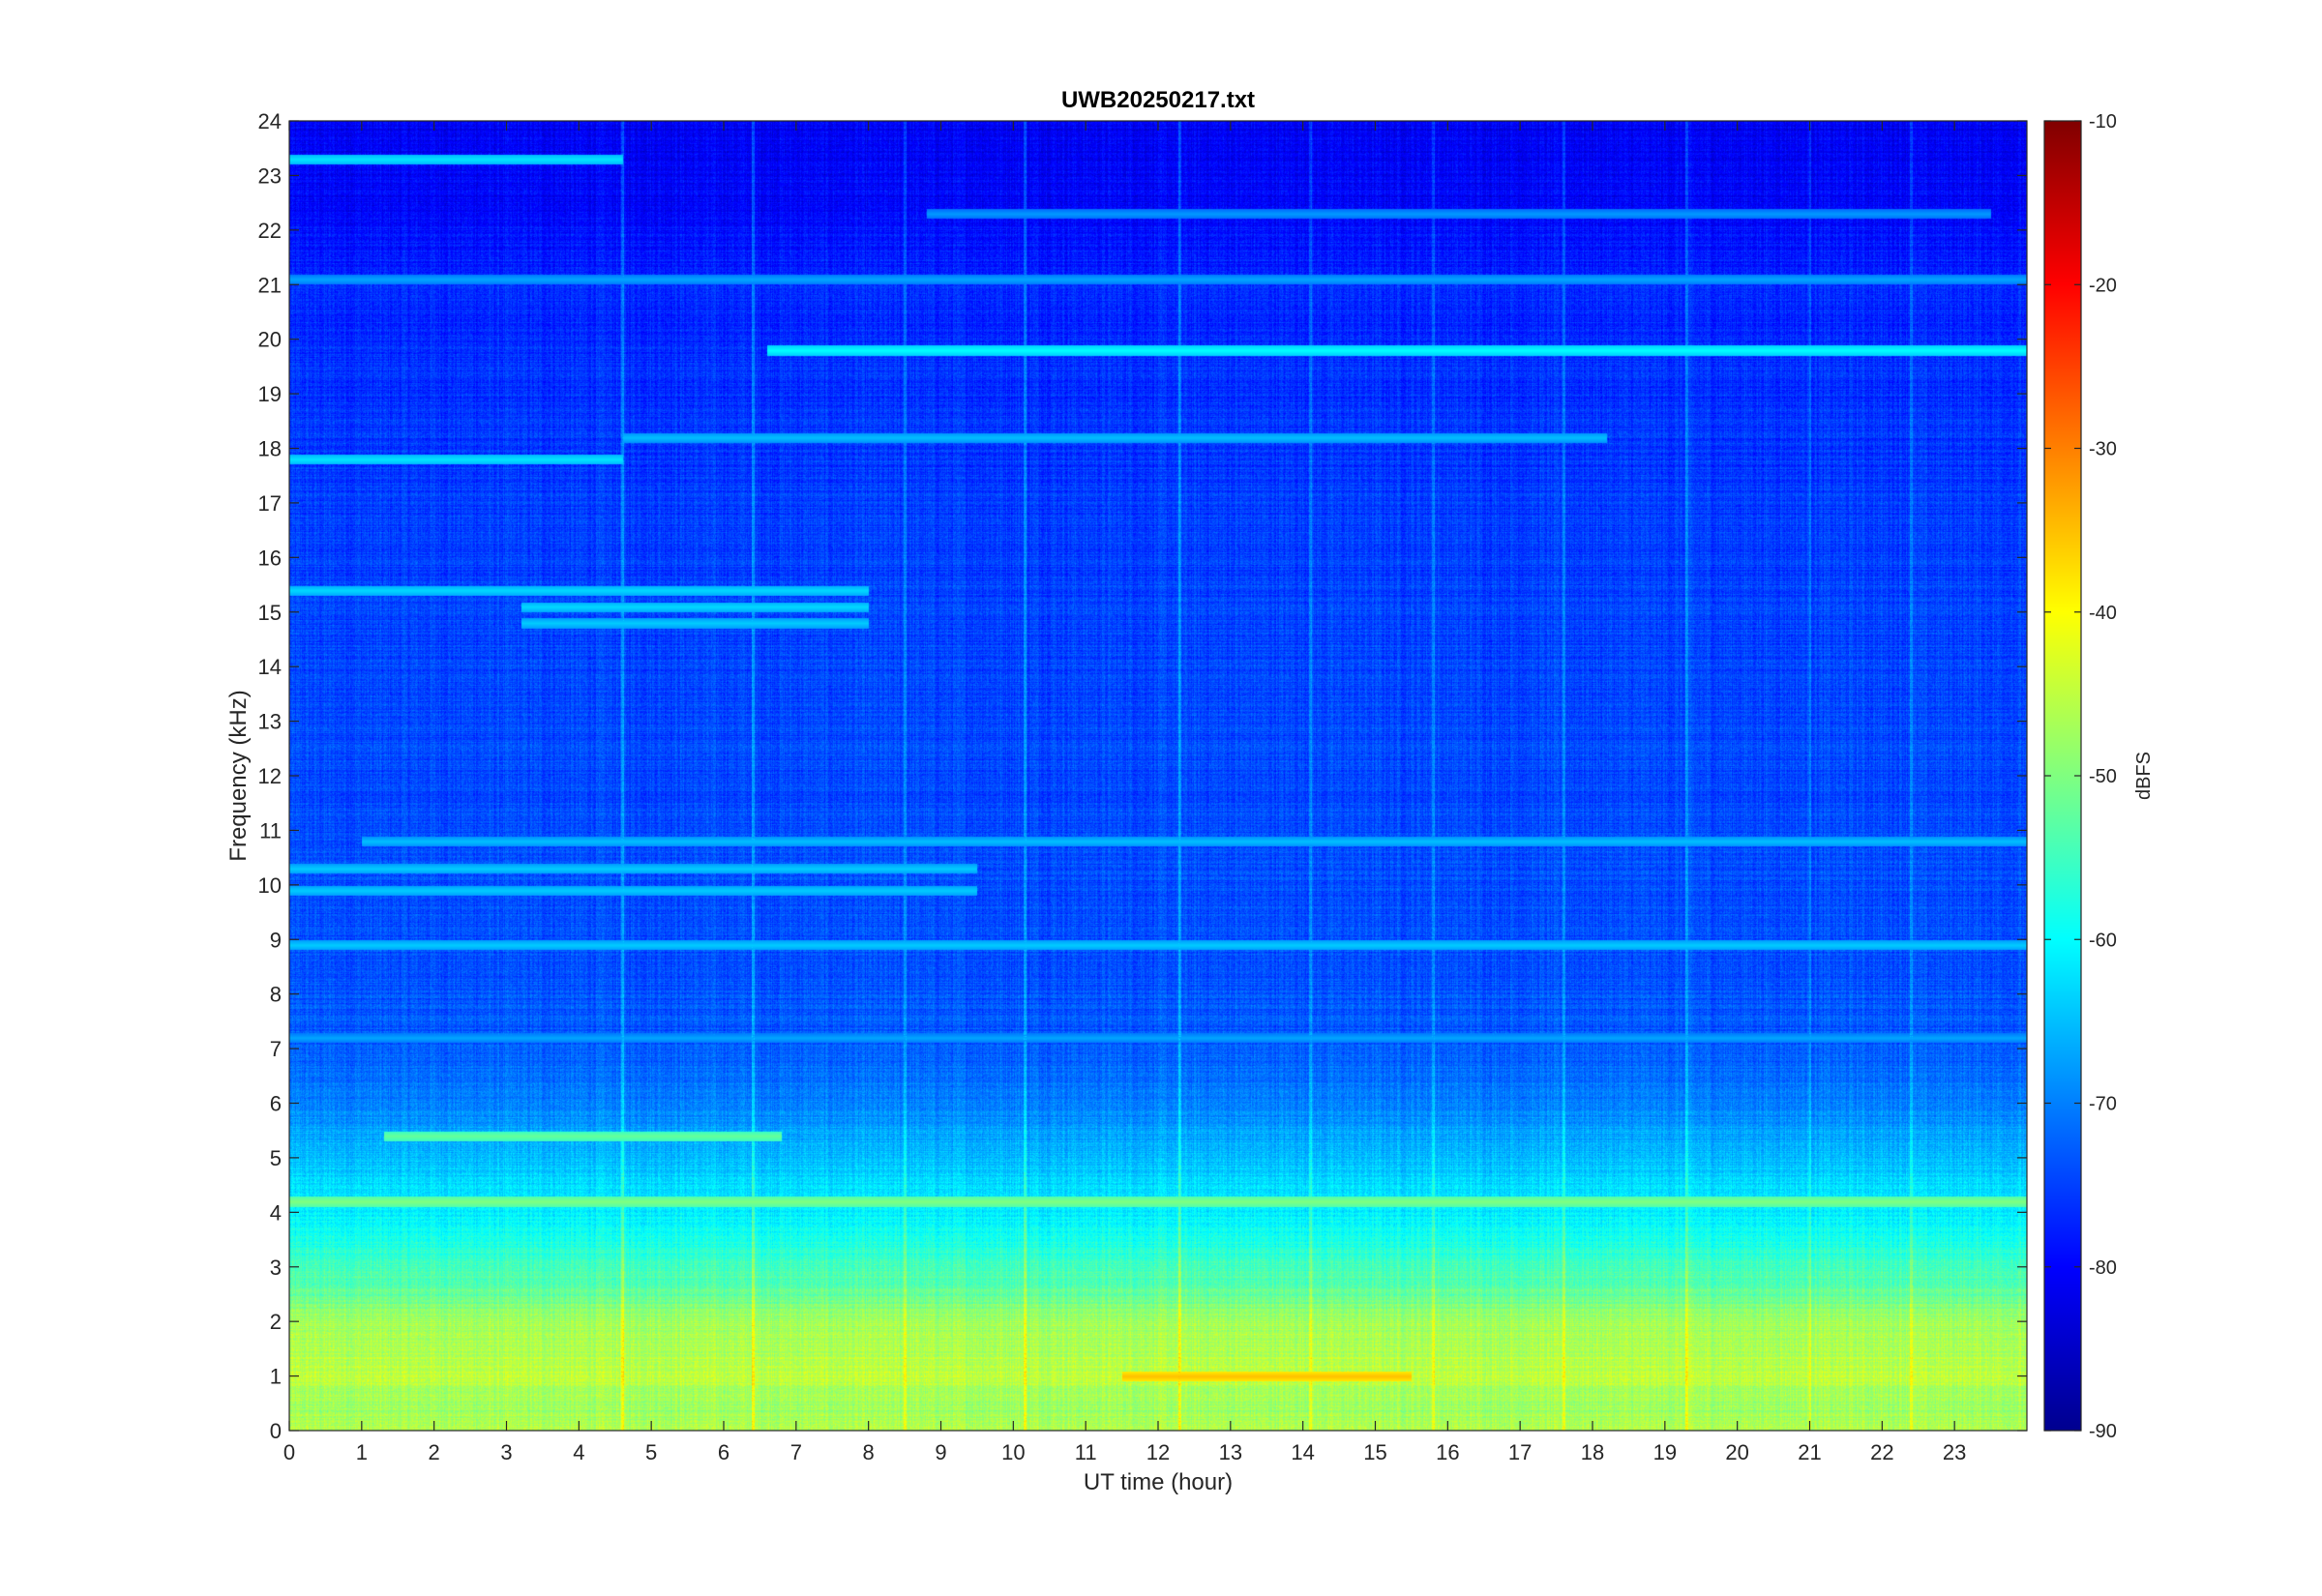 The image size is (2322, 1596). What do you see at coordinates (2103, 449) in the screenshot?
I see `colorbar-tick-label: -30` at bounding box center [2103, 449].